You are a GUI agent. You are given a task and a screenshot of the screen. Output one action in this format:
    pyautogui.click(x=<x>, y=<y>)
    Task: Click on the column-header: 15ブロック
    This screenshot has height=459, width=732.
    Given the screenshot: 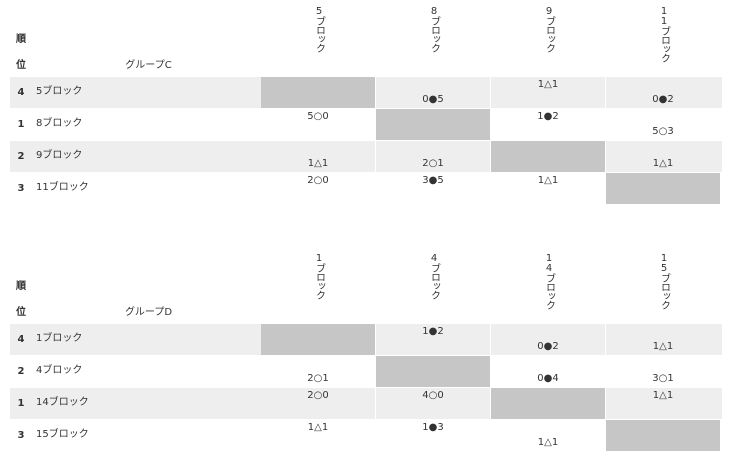 What is the action you would take?
    pyautogui.click(x=663, y=288)
    